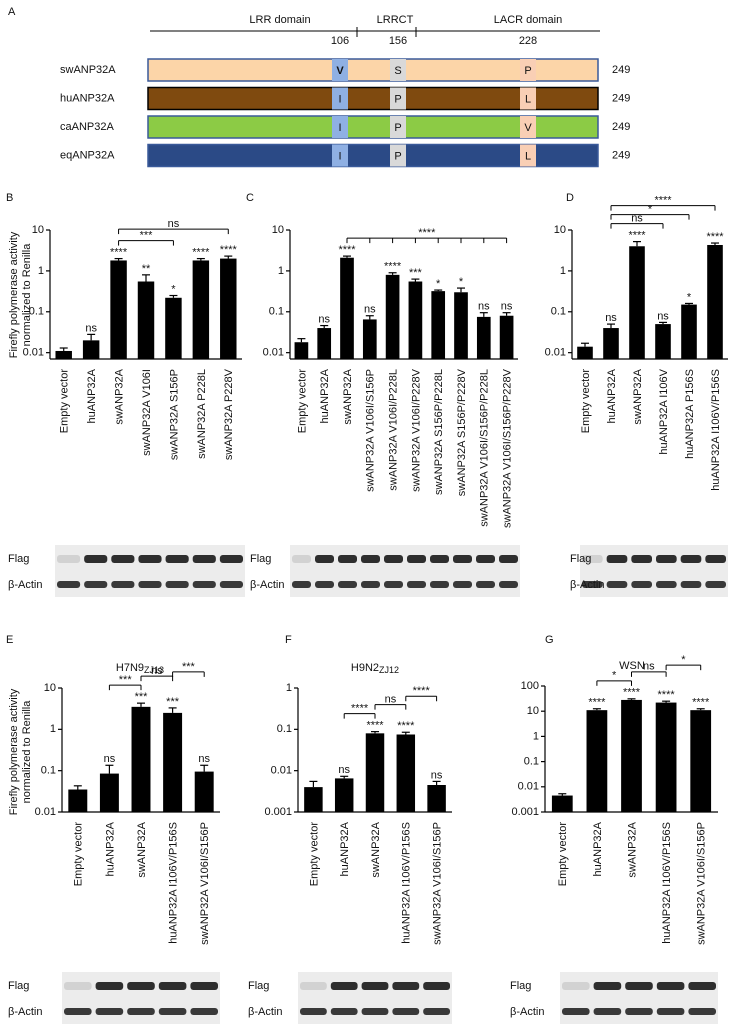 This screenshot has width=740, height=1026. Describe the element at coordinates (88, 70) in the screenshot. I see `protein-name: swANP32A` at that location.